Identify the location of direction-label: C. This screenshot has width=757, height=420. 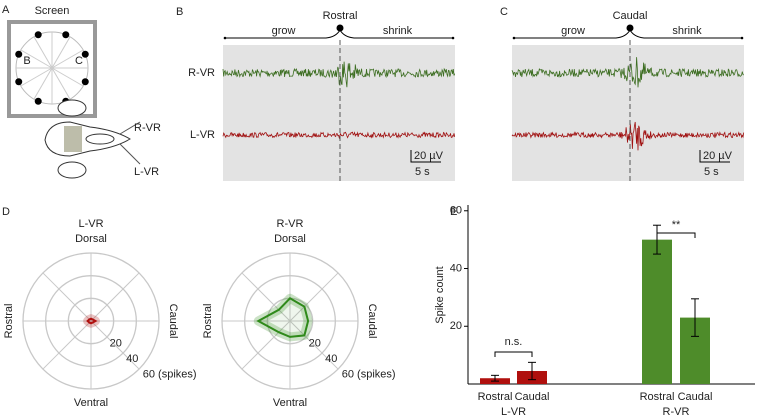
(79, 61).